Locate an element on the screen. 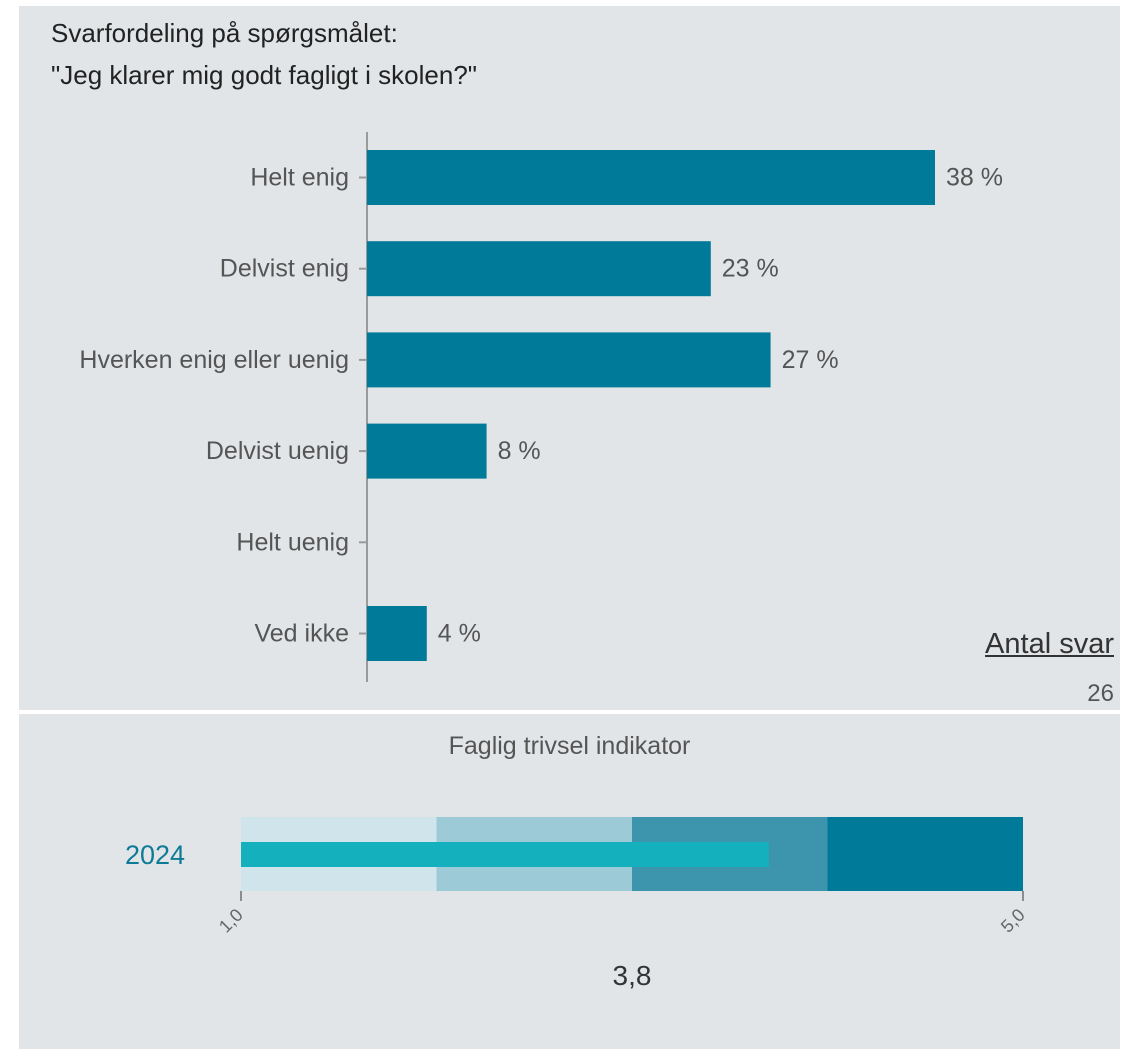 The height and width of the screenshot is (1049, 1121). bar-delvist-enig is located at coordinates (539, 269).